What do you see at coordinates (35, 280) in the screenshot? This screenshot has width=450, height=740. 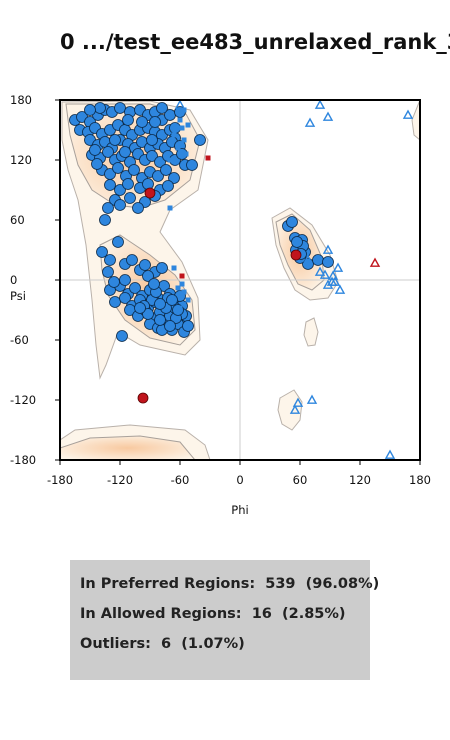 I see `y-axis-ticks: 180 120 60 0 -60 -120 -180` at bounding box center [35, 280].